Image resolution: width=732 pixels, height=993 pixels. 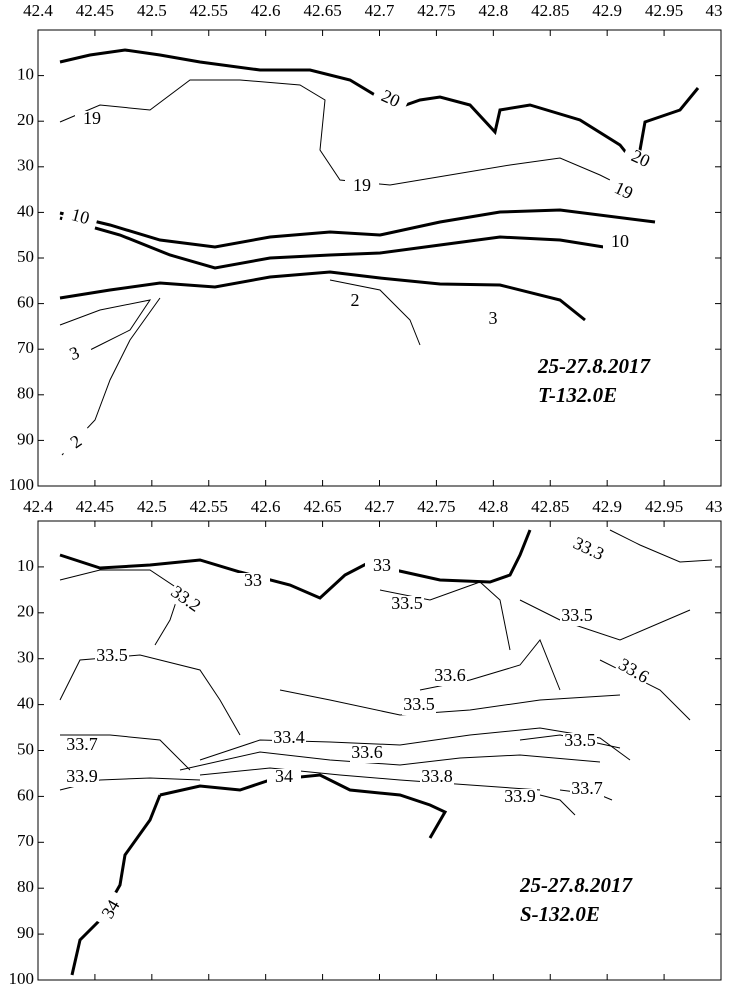 What do you see at coordinates (493, 10) in the screenshot?
I see `x-tick-label: 42.8` at bounding box center [493, 10].